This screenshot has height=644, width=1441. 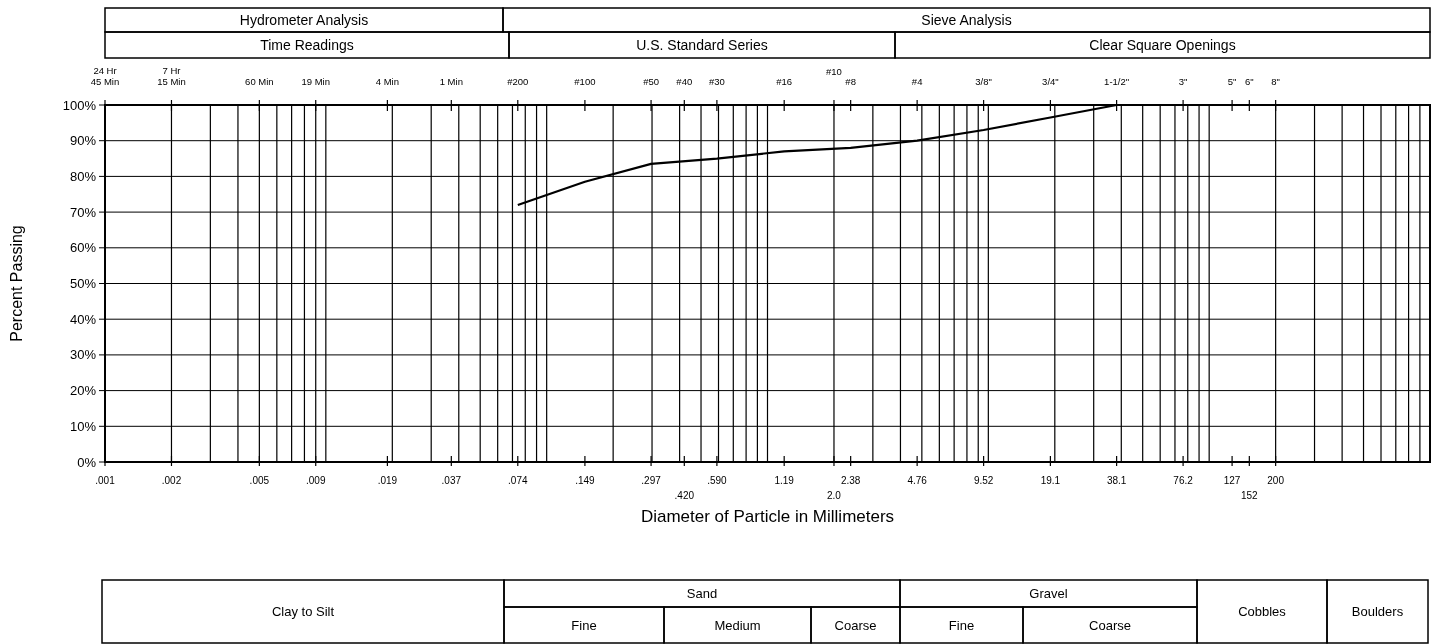 What do you see at coordinates (1117, 81) in the screenshot?
I see `text: 1-1/2"` at bounding box center [1117, 81].